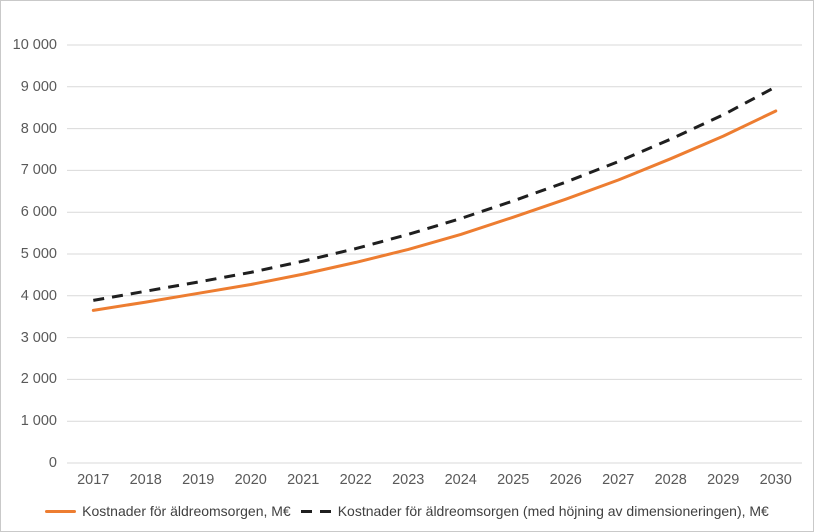  Describe the element at coordinates (38, 86) in the screenshot. I see `y-axis-tick-label: 9 000` at that location.